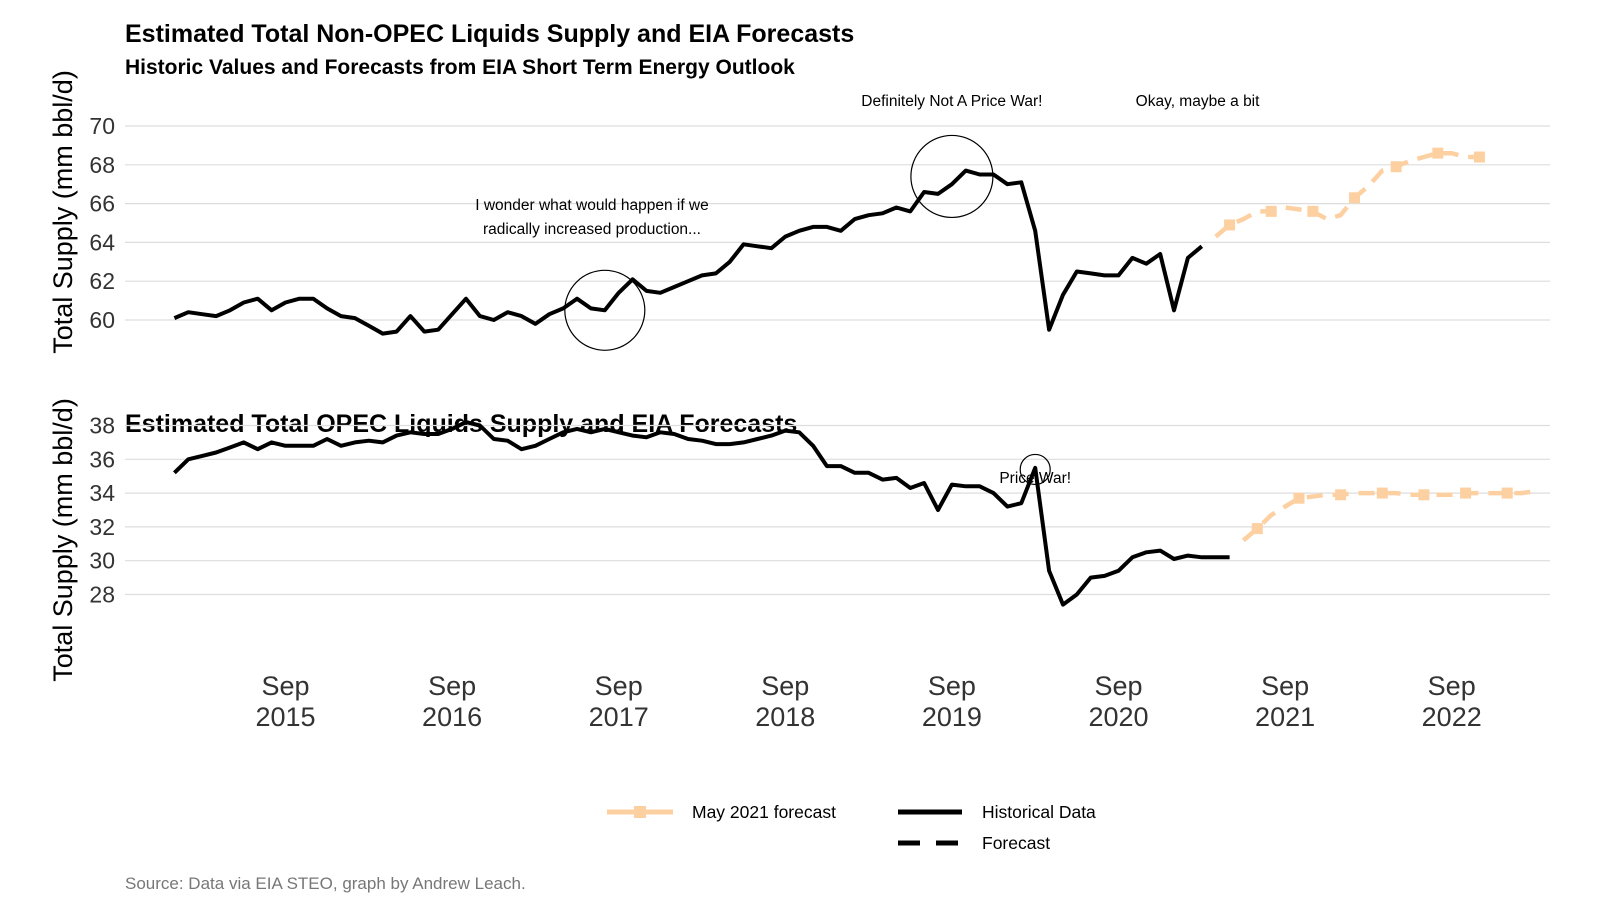  Describe the element at coordinates (102, 204) in the screenshot. I see `y-tick-label: 66` at that location.